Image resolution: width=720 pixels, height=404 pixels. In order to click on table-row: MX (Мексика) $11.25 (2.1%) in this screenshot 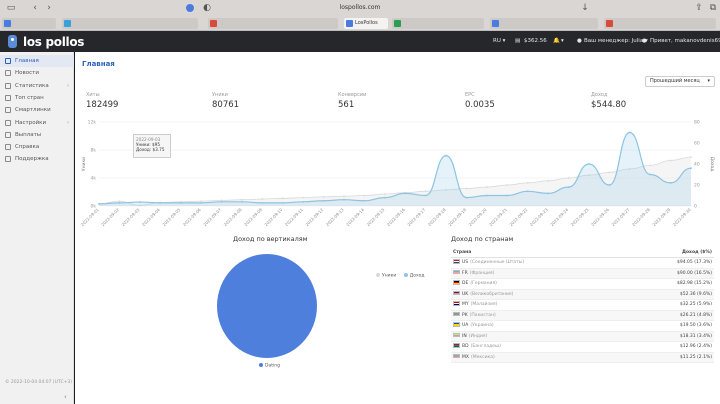, I will do `click(582, 357)`.